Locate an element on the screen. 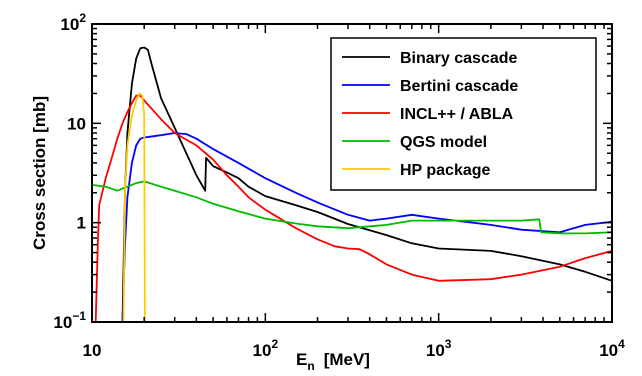 The image size is (642, 376). y-tick-label: 10⁻¹ is located at coordinates (69, 320).